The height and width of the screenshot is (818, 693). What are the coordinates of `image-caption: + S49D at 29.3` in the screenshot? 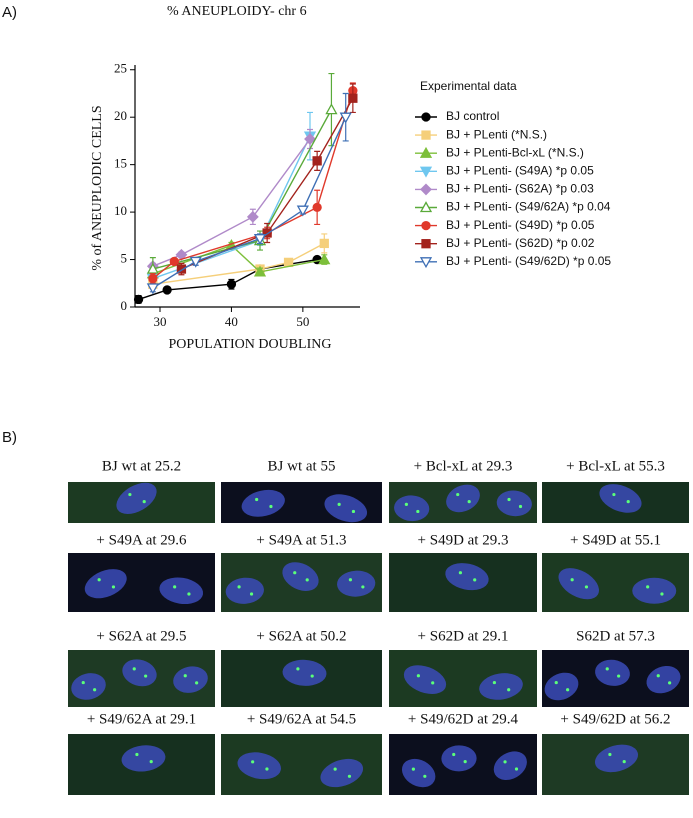 It's located at (463, 540).